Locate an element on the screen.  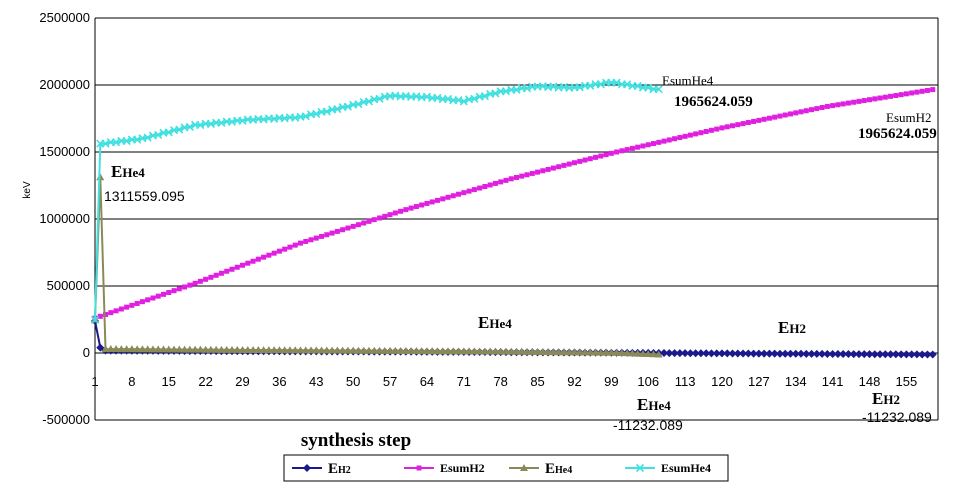
legend-marker-EsumH2 is located at coordinates (419, 468).